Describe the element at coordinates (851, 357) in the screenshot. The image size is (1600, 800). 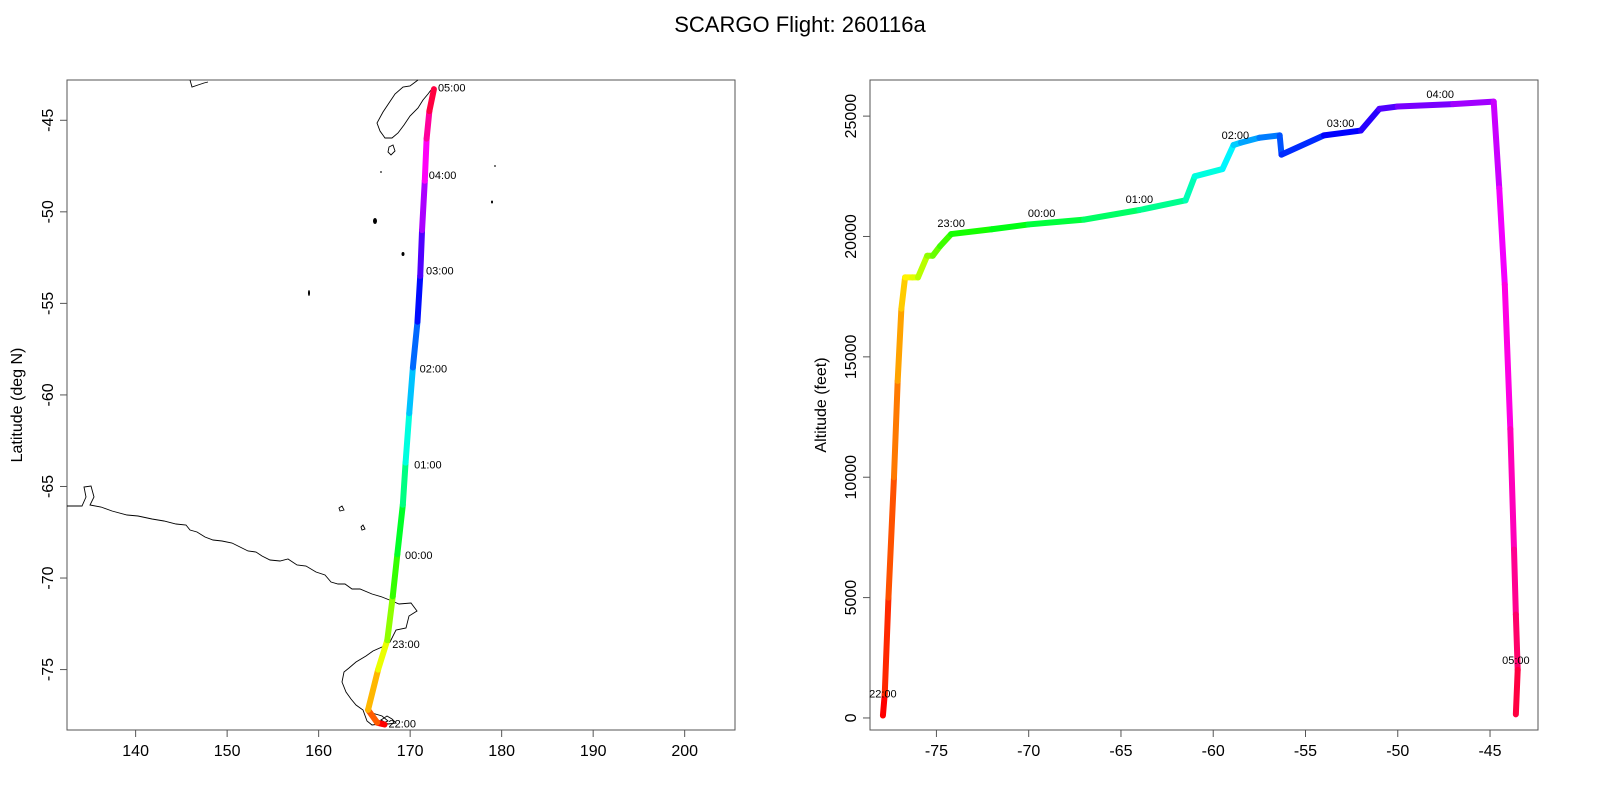
I see `profile-y-tick-label: 15000` at that location.